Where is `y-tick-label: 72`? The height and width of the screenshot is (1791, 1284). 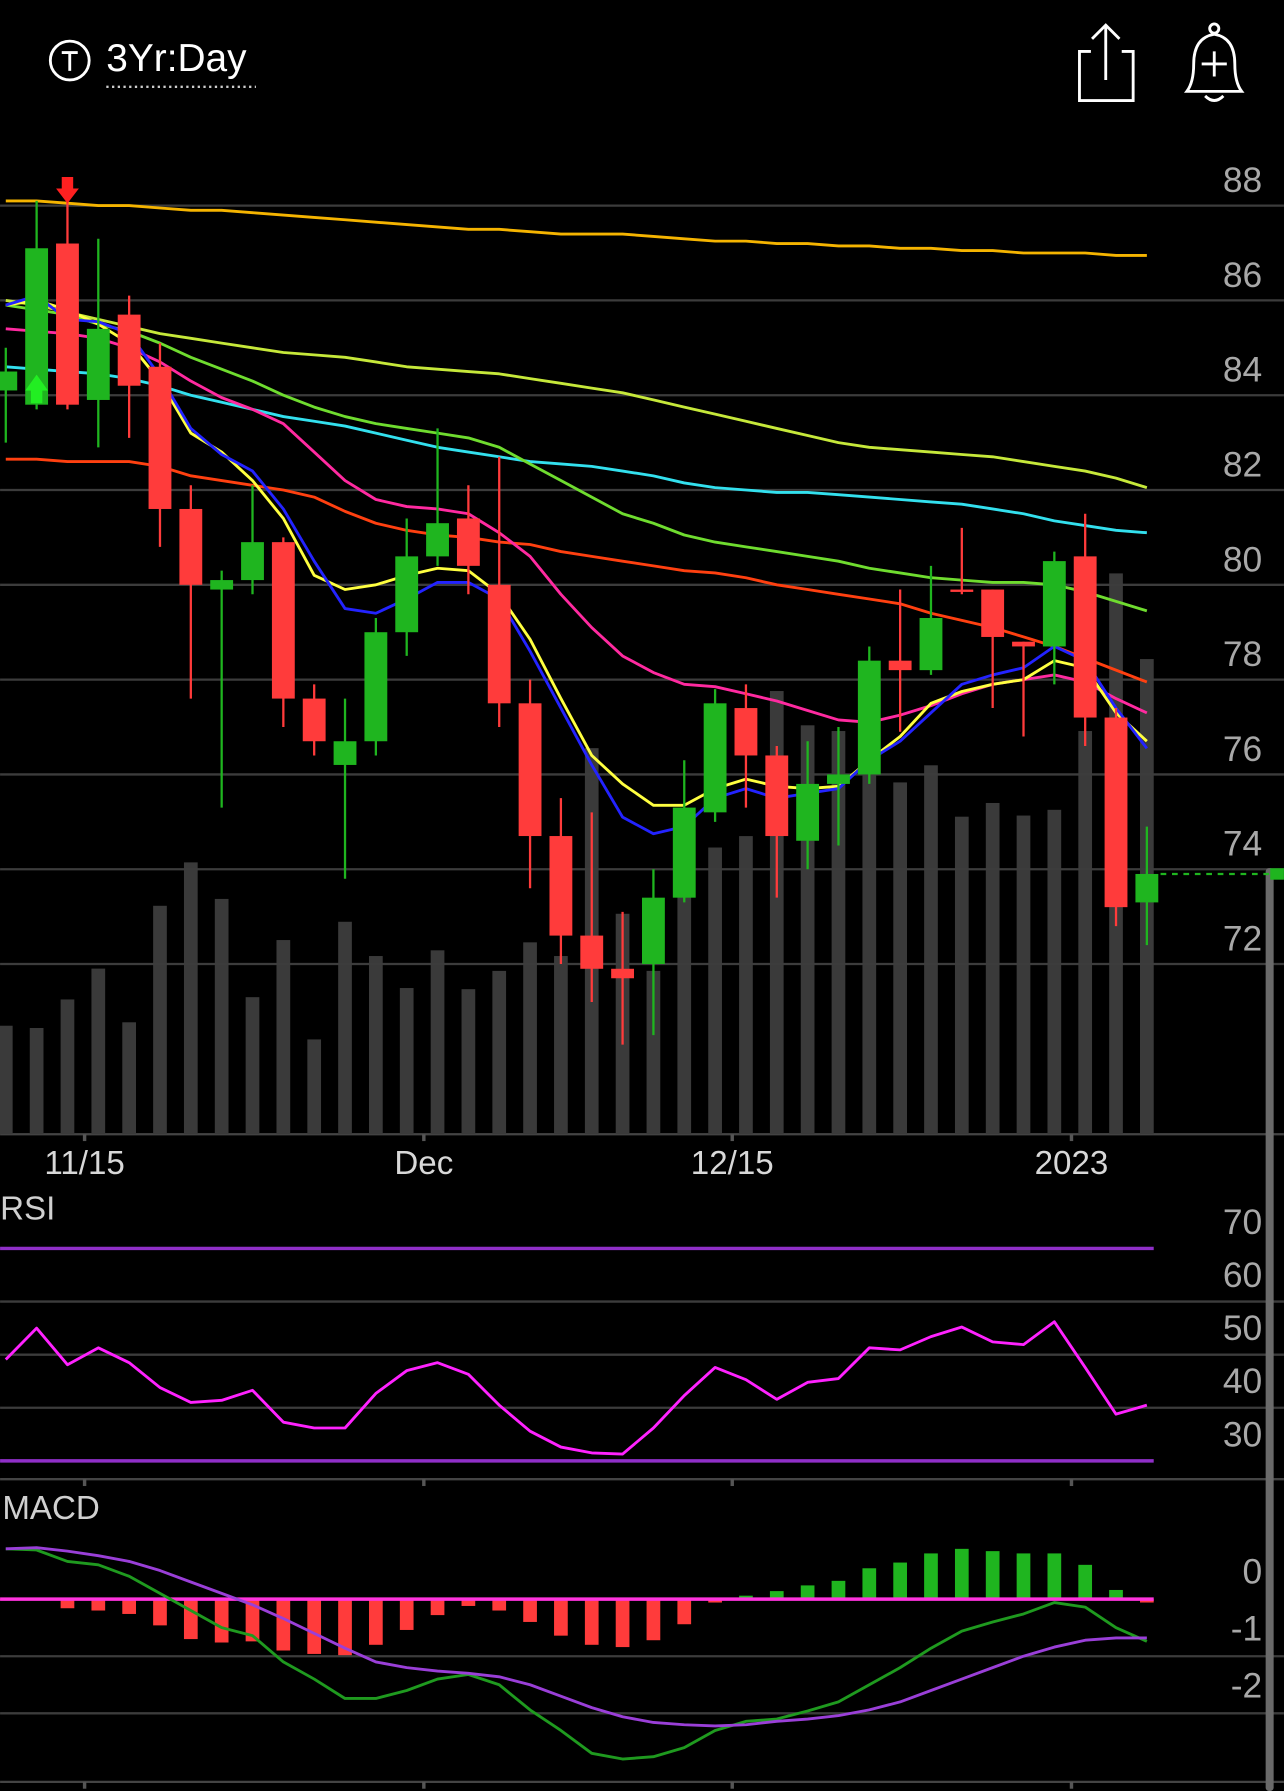 y-tick-label: 72 is located at coordinates (1242, 939).